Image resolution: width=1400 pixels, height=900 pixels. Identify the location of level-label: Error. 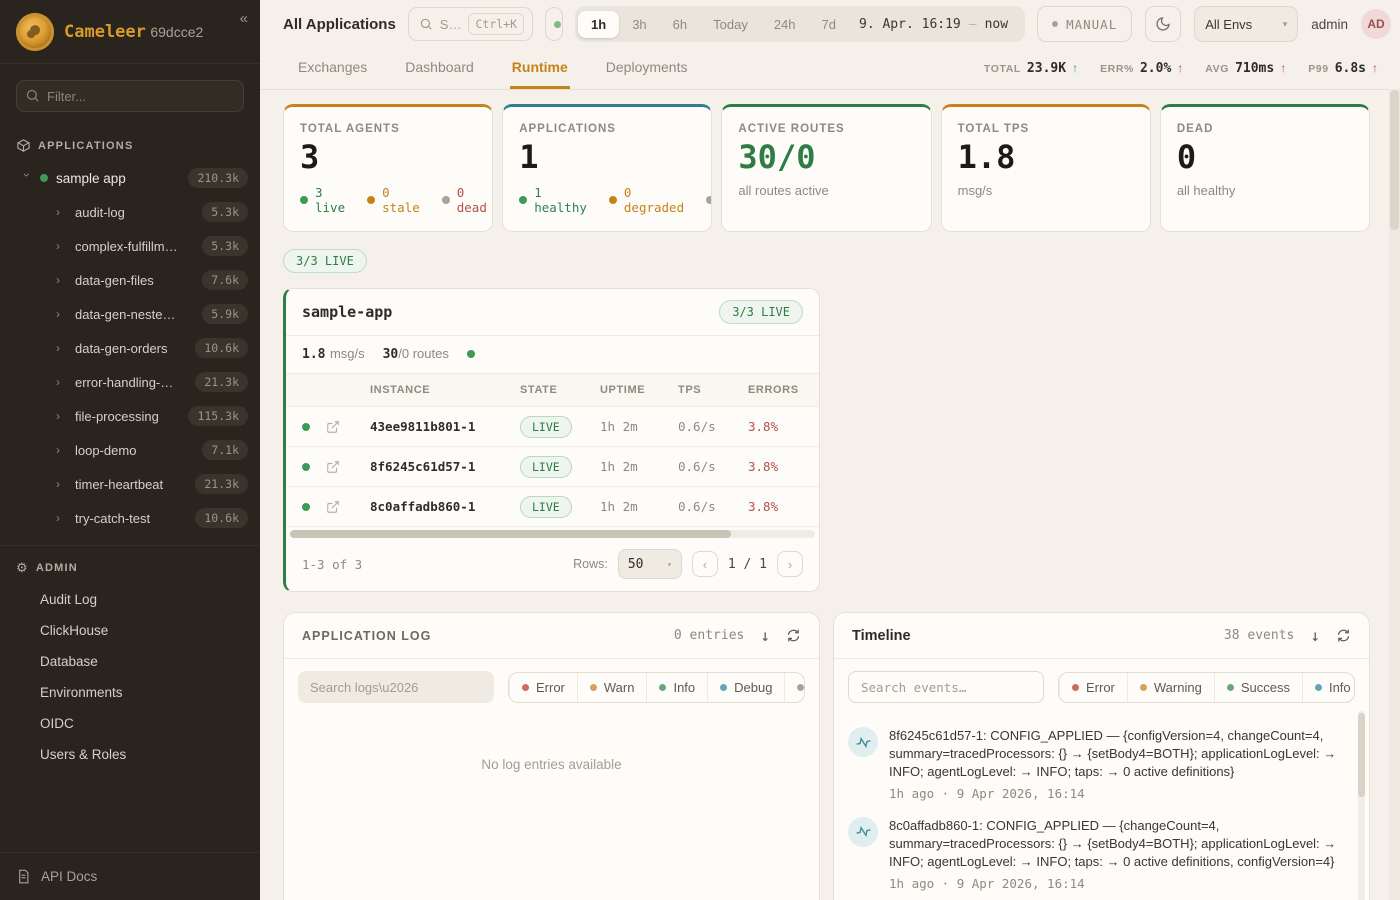
(1100, 687).